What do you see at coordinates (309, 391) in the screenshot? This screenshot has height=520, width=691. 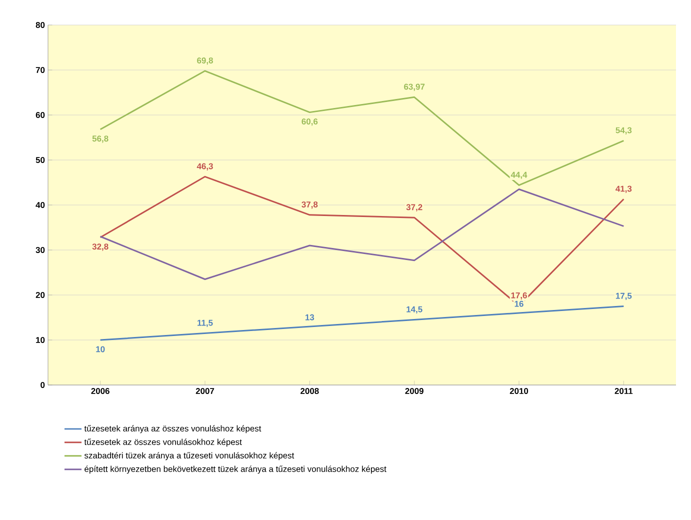 I see `x-tick-label: 2008` at bounding box center [309, 391].